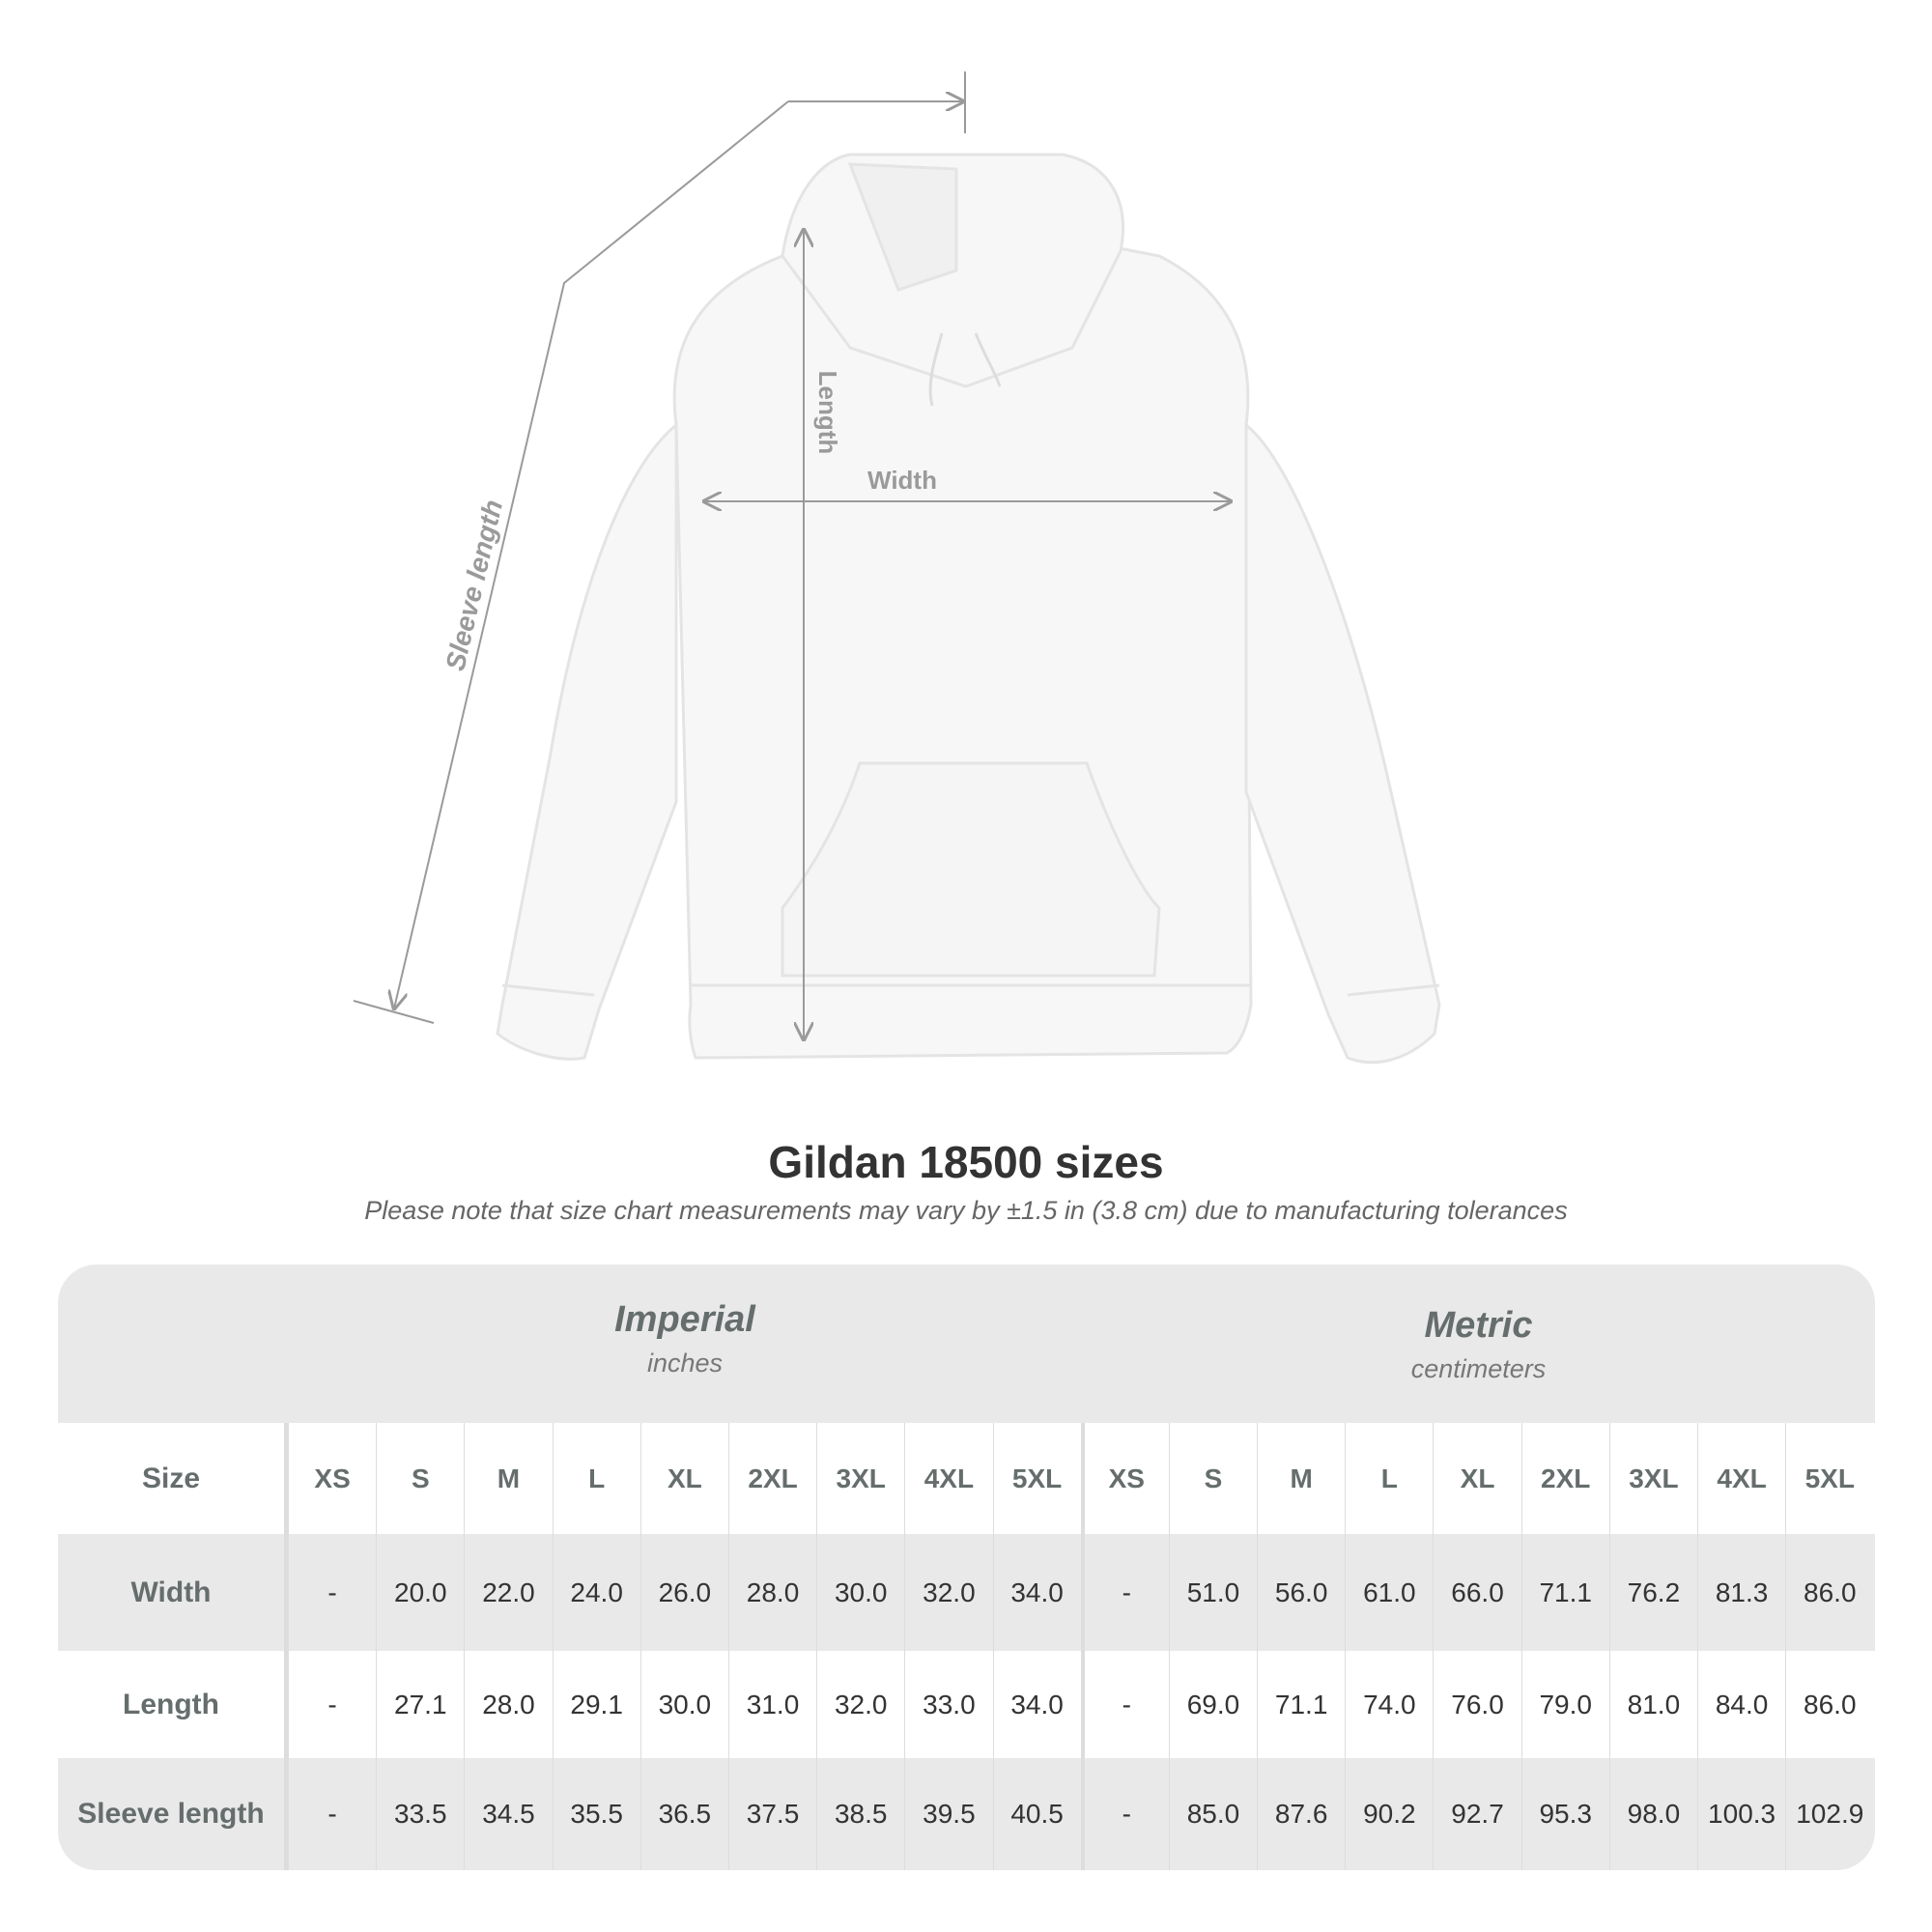  I want to click on imperial-value-cell: 24.0, so click(596, 1592).